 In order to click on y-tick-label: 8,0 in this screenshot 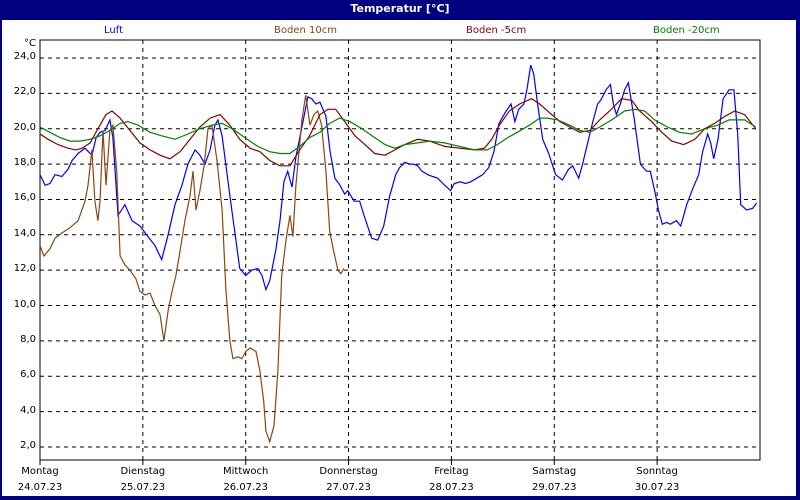, I will do `click(28, 339)`.